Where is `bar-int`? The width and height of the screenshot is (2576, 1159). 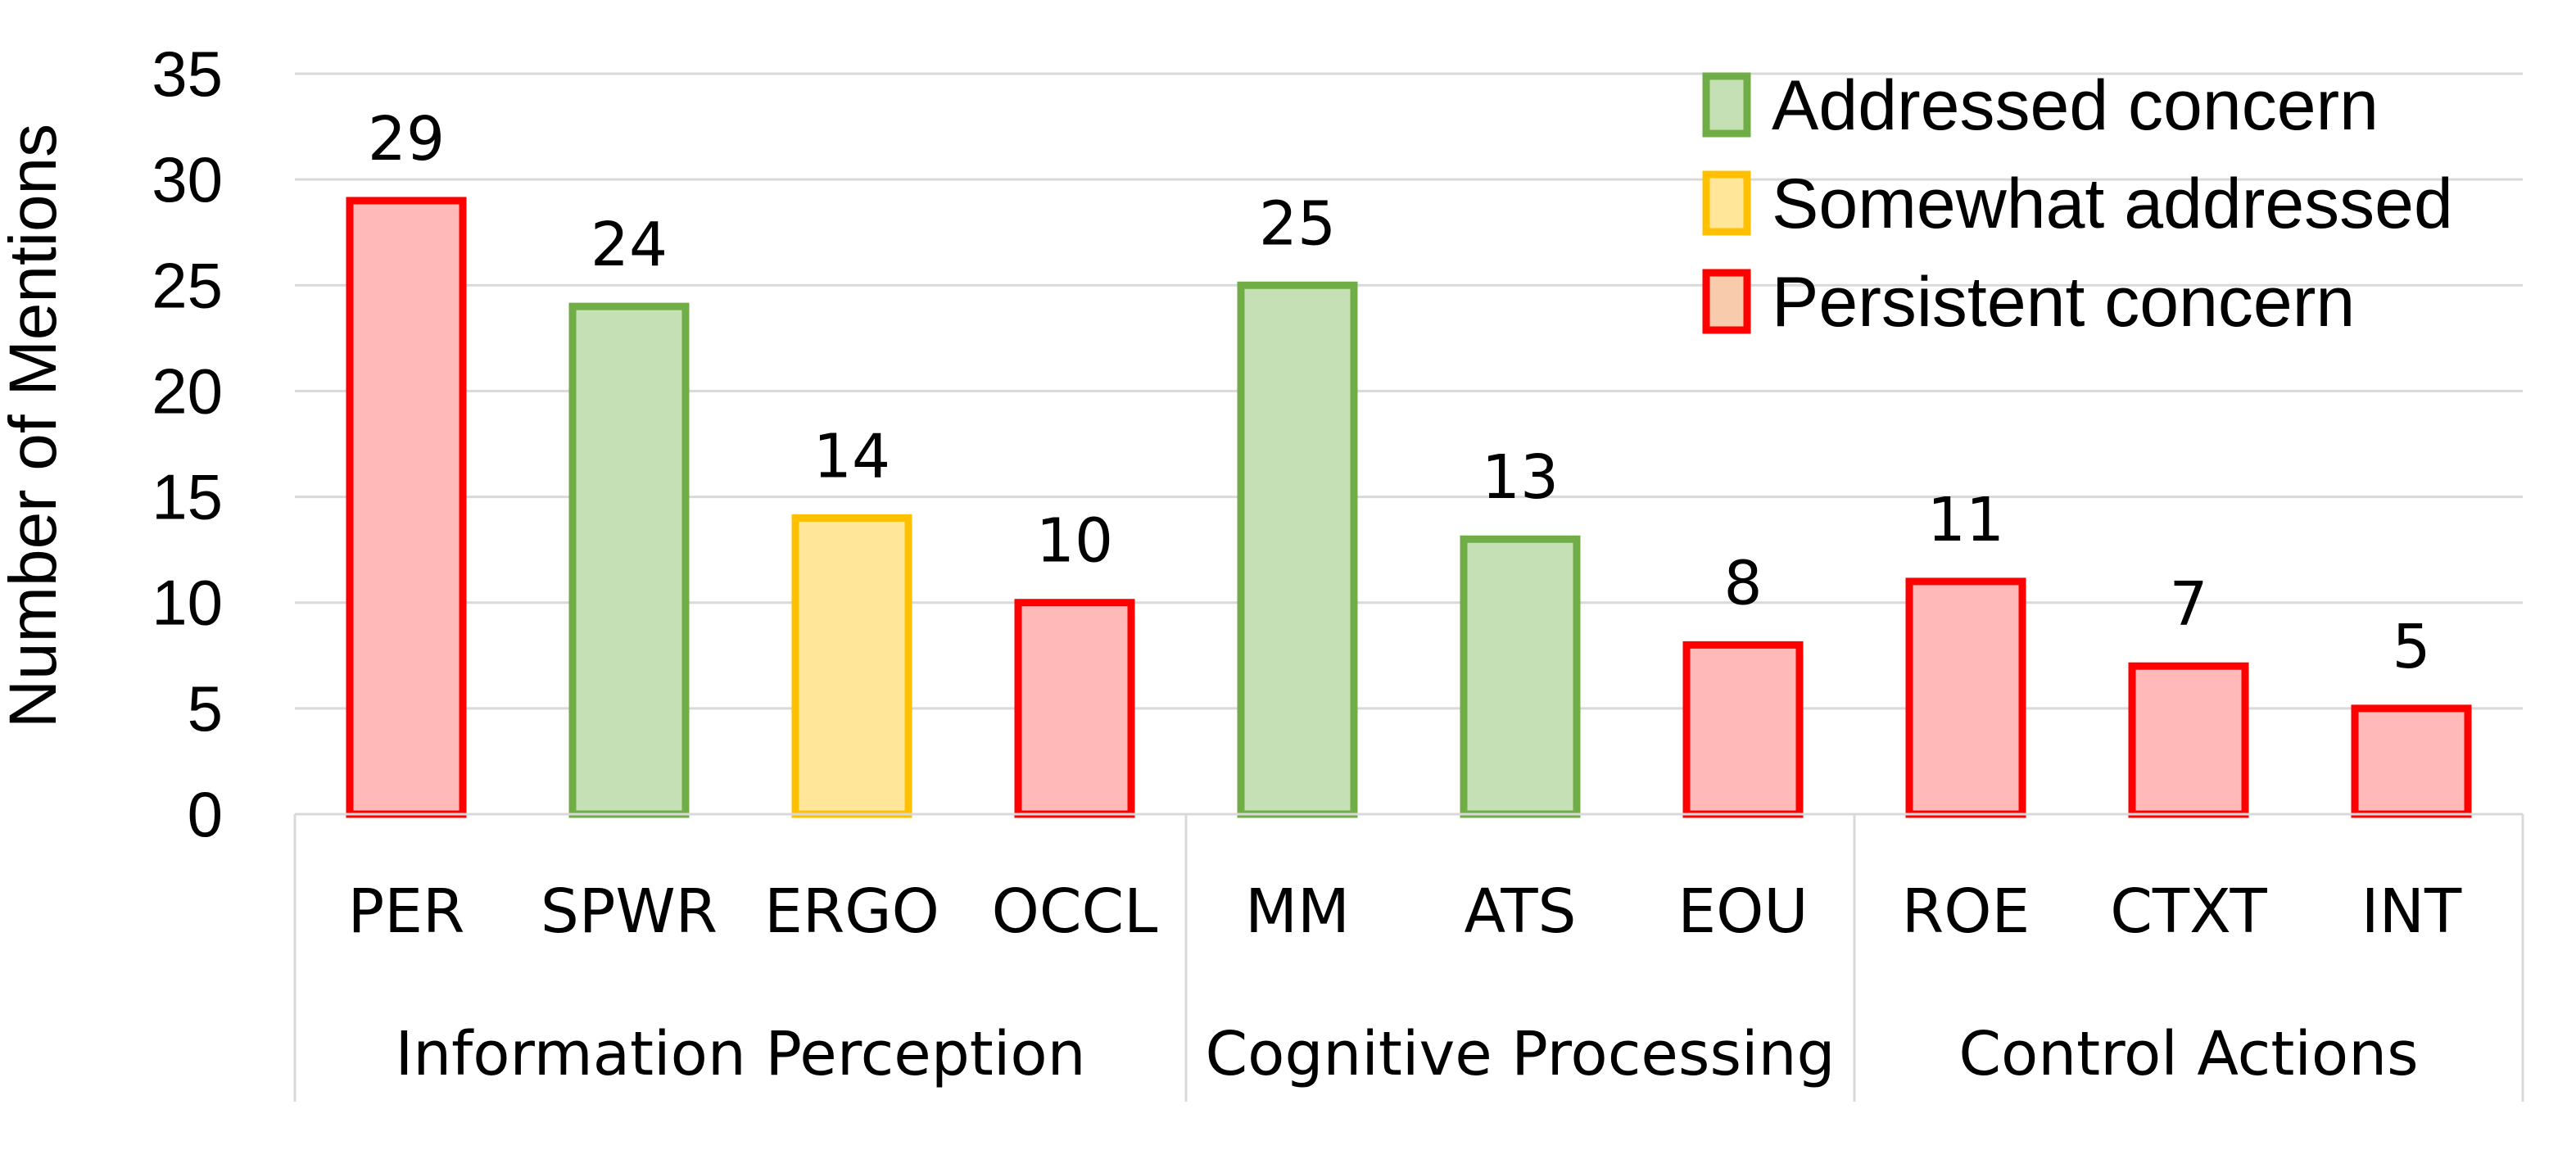
bar-int is located at coordinates (2411, 761).